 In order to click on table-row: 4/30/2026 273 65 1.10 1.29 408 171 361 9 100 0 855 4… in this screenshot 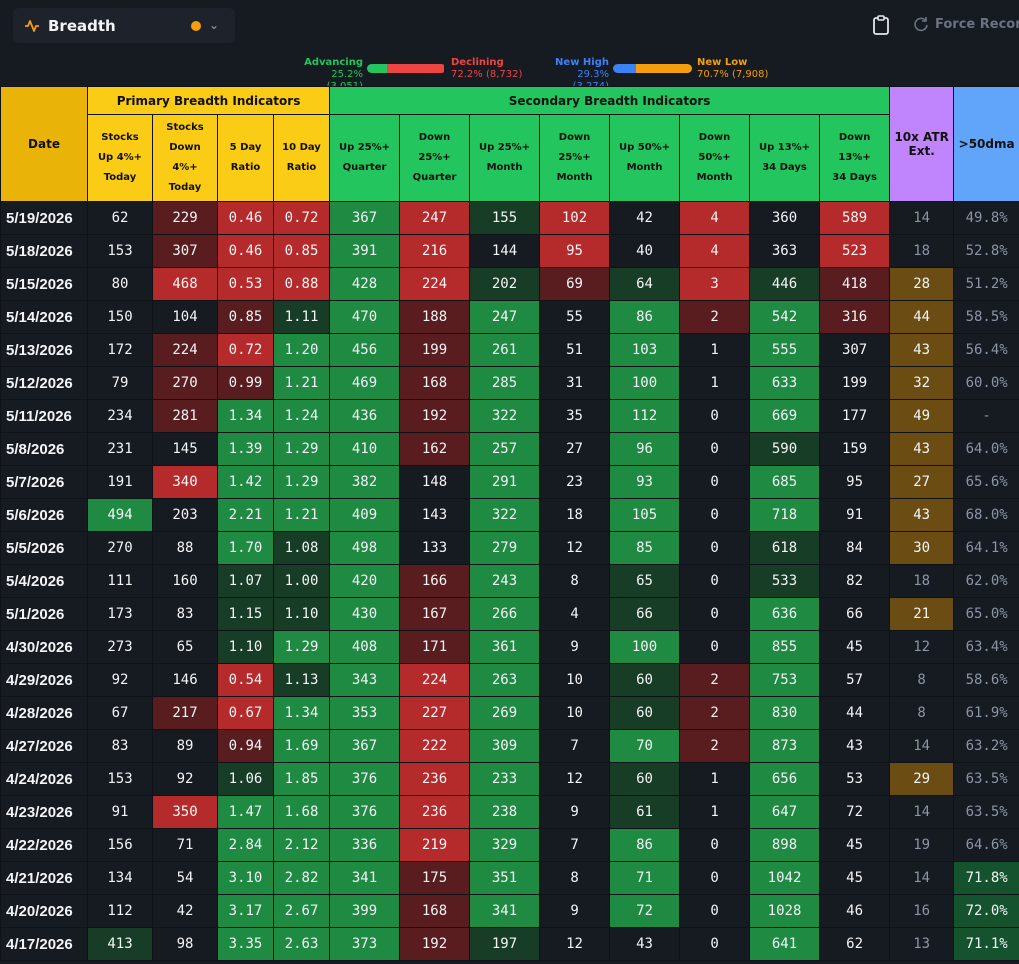, I will do `click(509, 647)`.